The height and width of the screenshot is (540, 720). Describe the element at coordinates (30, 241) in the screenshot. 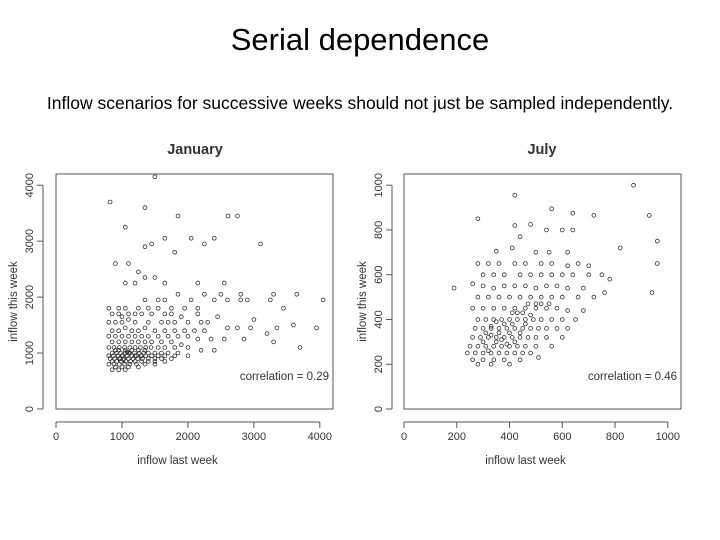

I see `y-tick-label: 3000` at that location.